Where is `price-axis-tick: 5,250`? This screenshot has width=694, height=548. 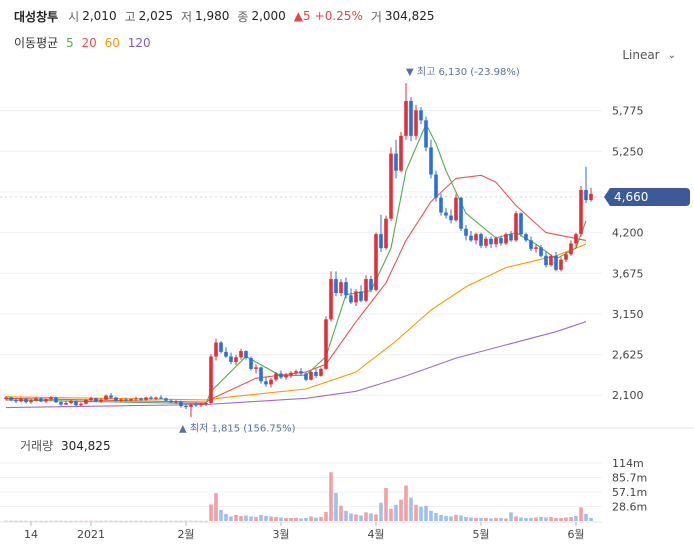 price-axis-tick: 5,250 is located at coordinates (628, 151).